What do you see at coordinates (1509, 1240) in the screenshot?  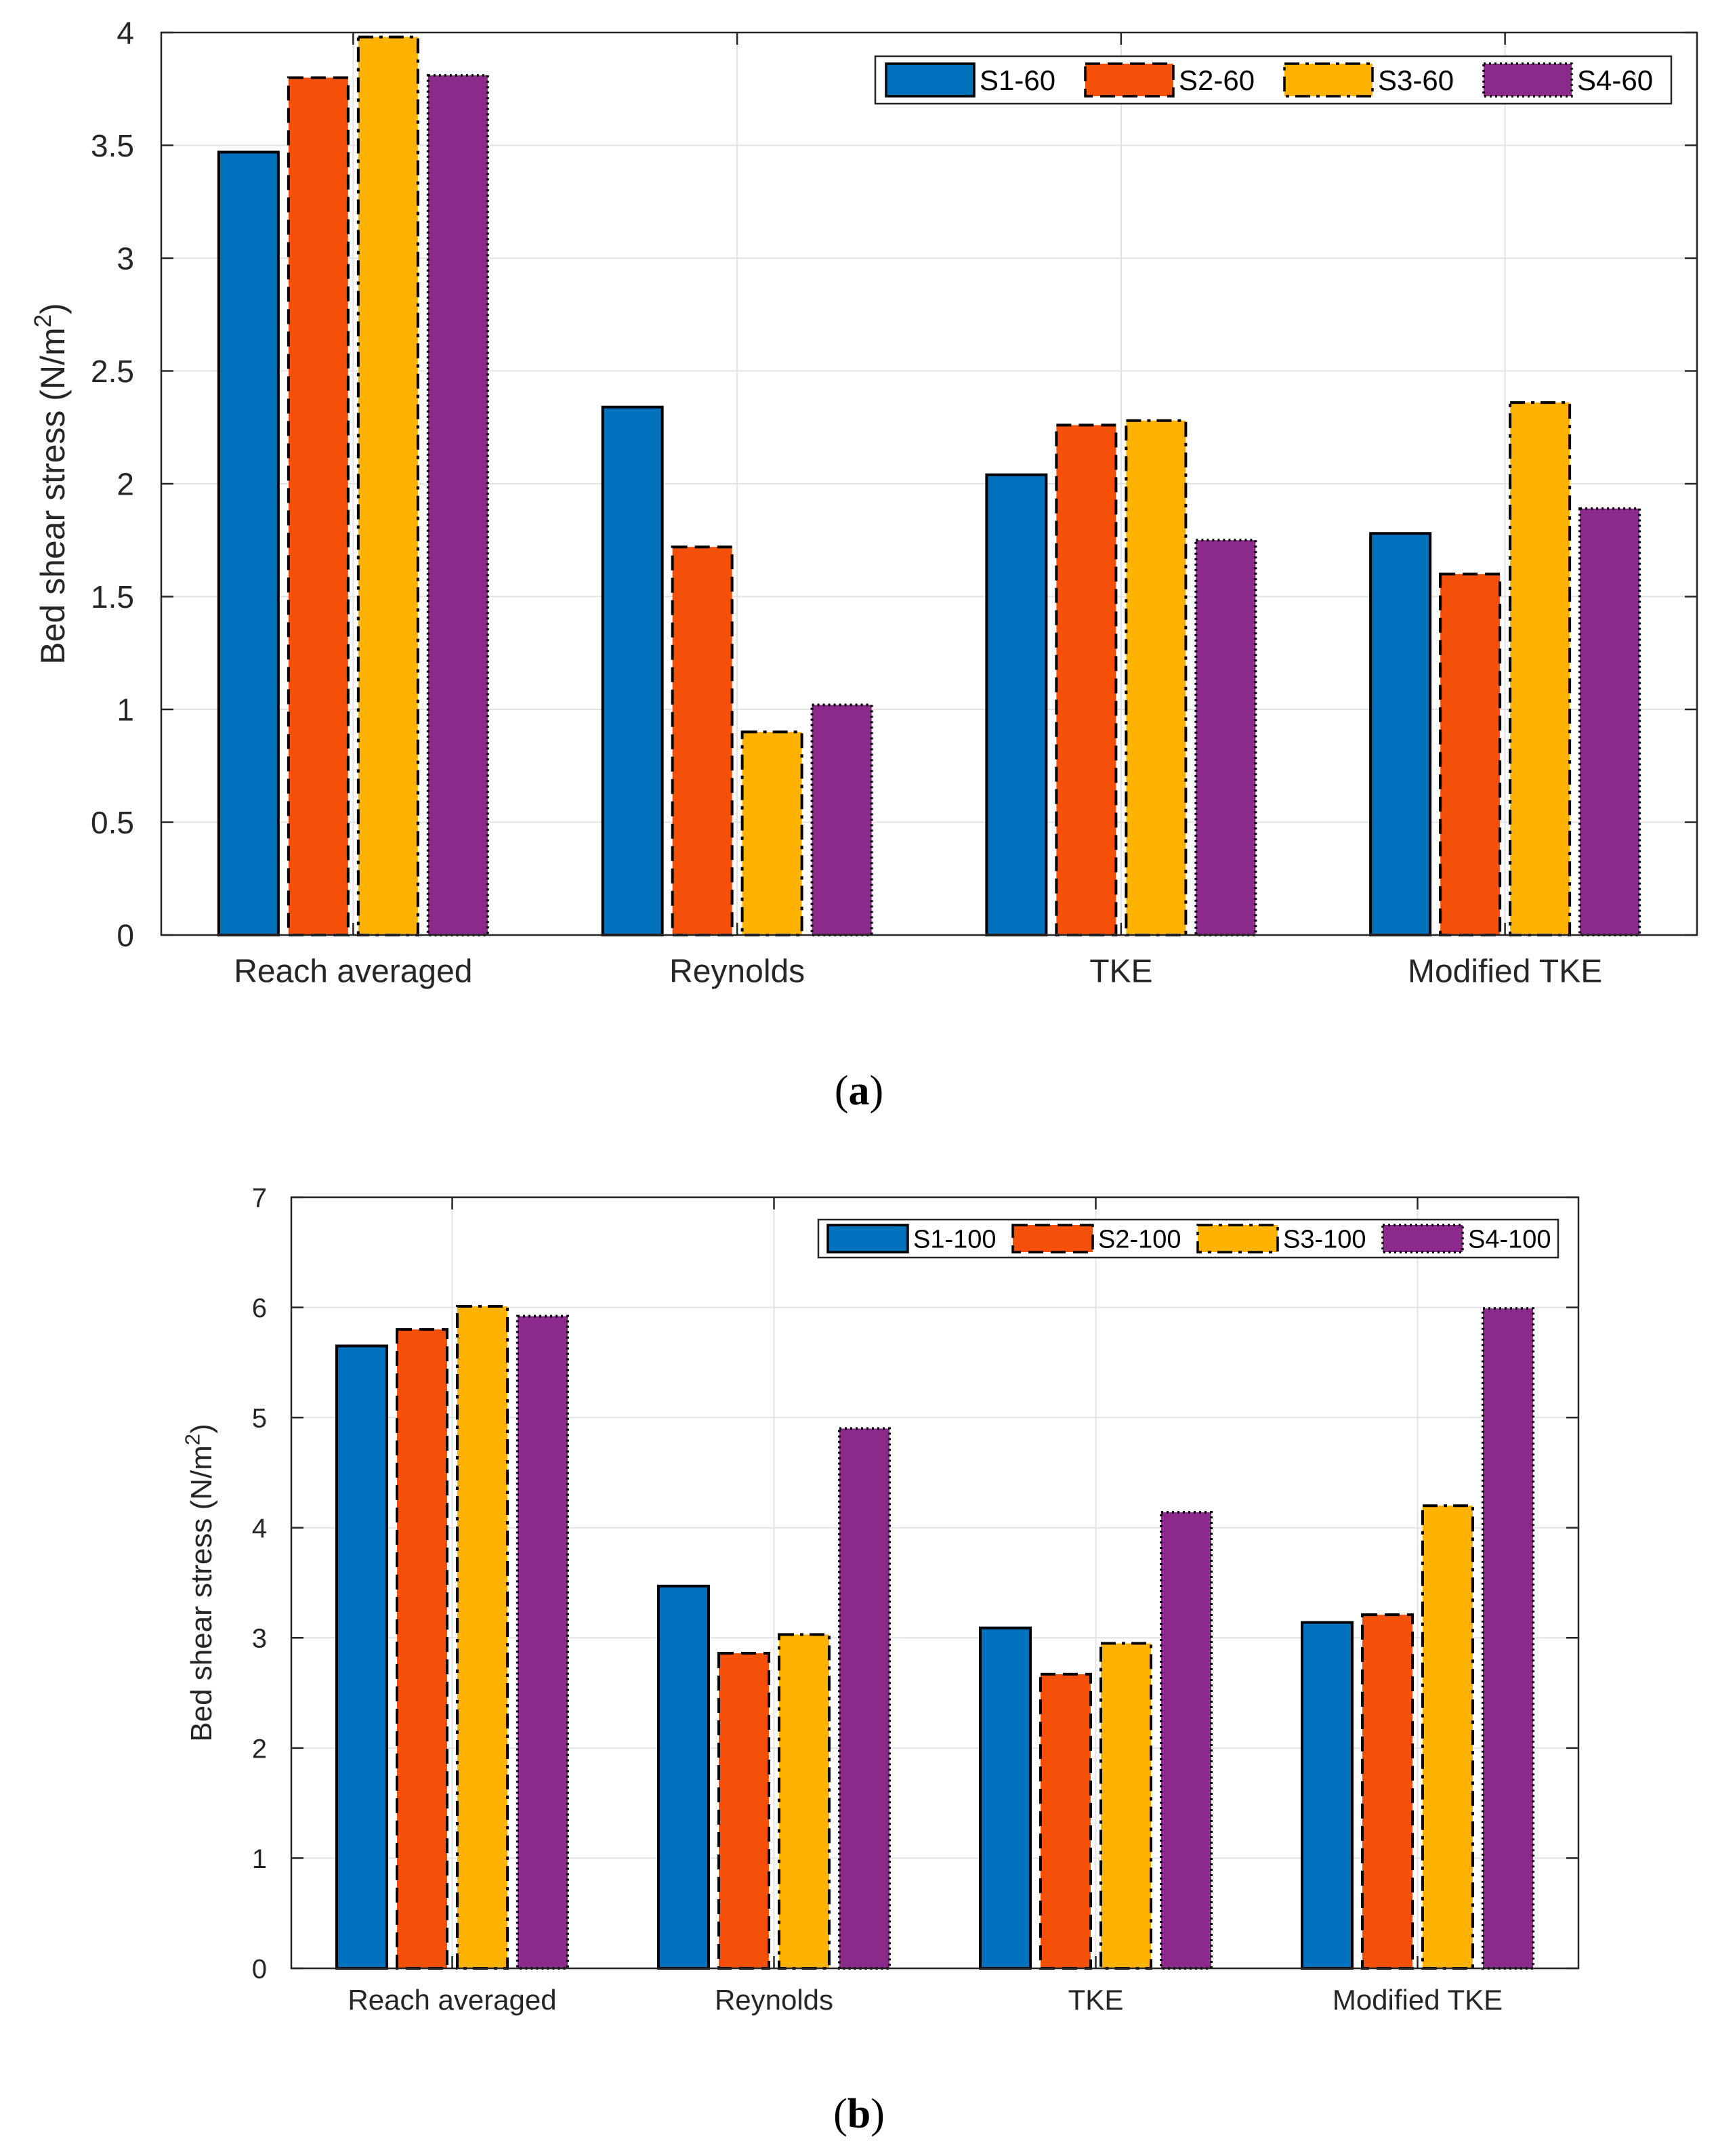 I see `legend-label-S4-100: S4-100` at bounding box center [1509, 1240].